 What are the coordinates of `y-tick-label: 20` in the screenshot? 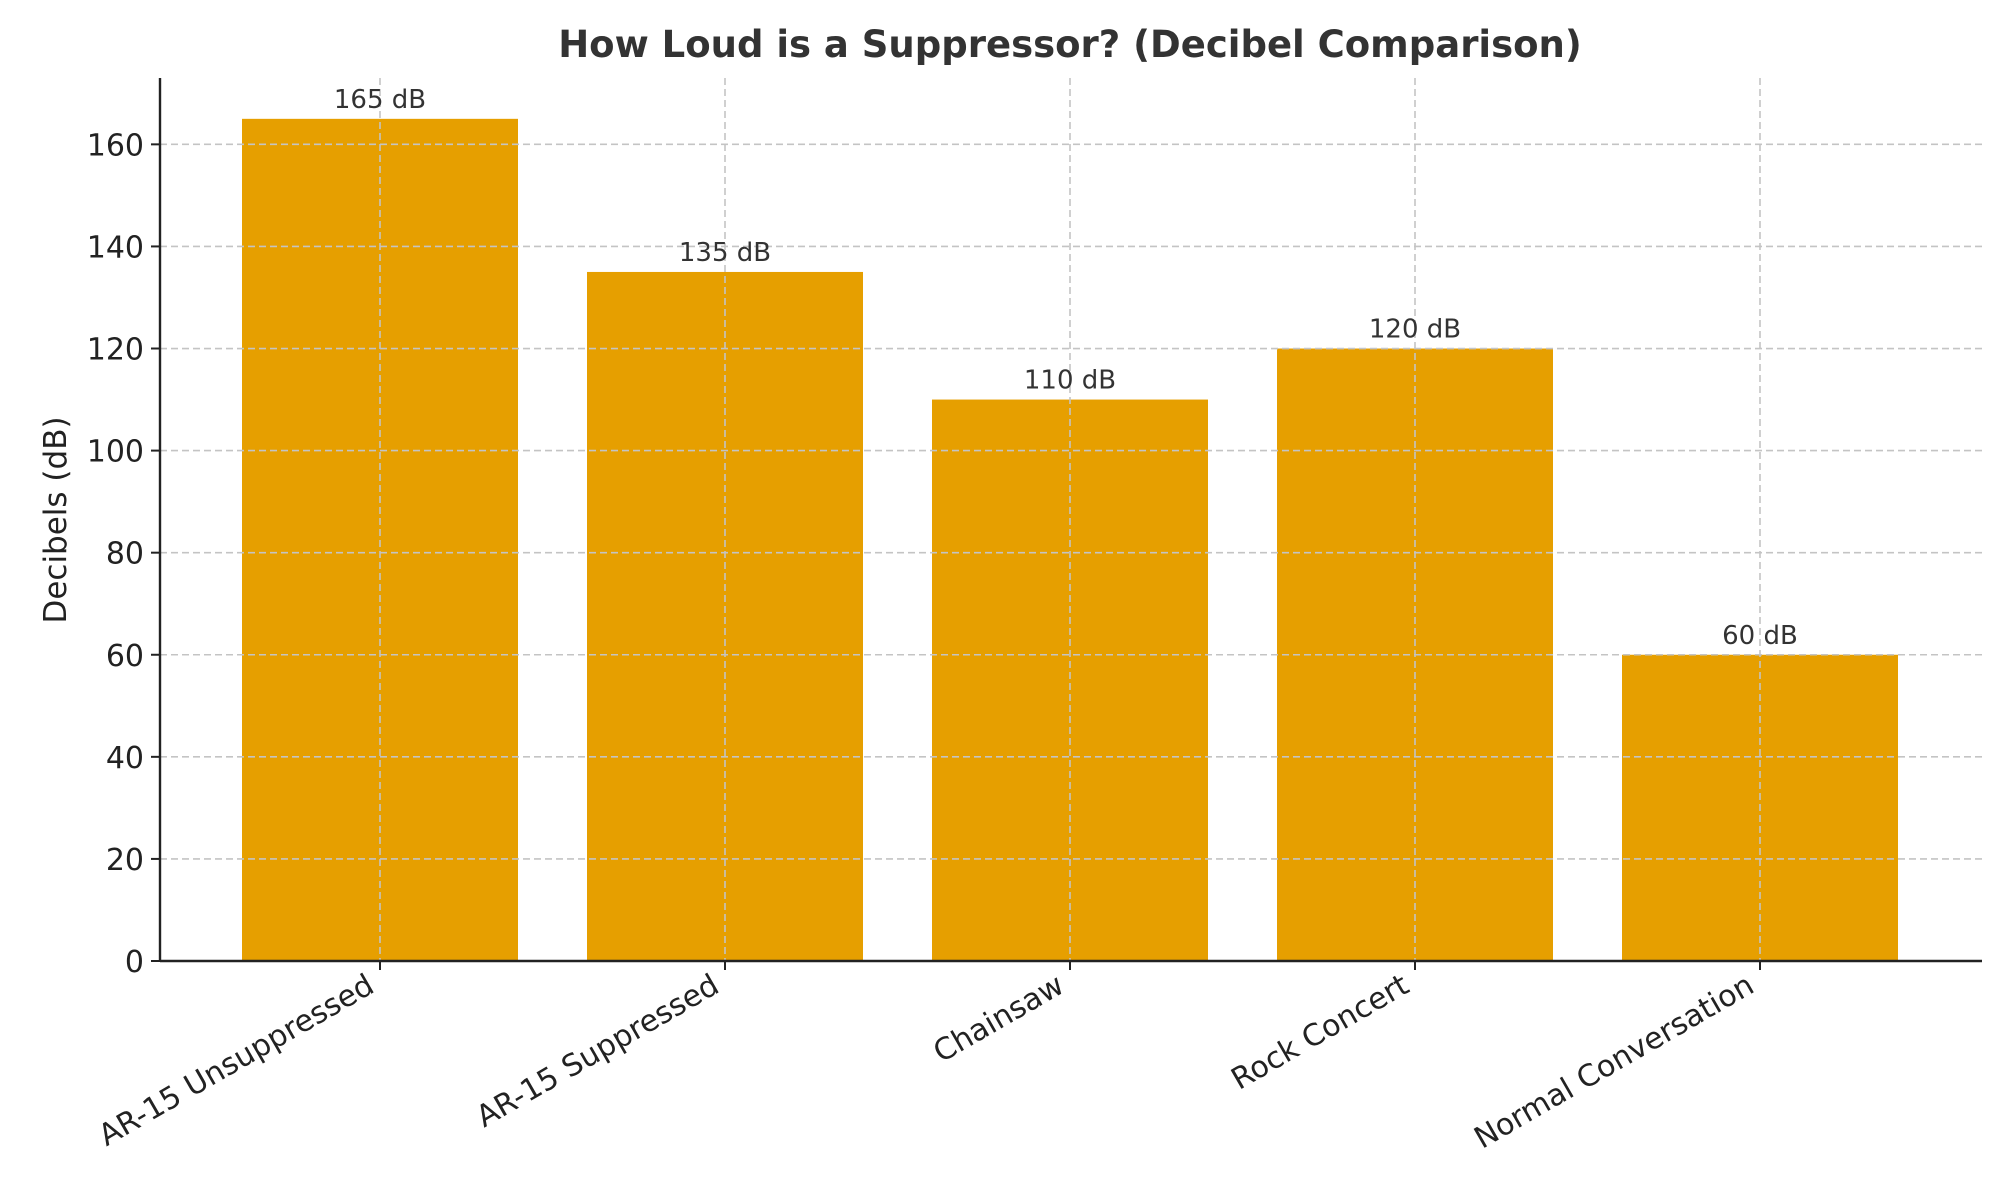 It's located at (125, 860).